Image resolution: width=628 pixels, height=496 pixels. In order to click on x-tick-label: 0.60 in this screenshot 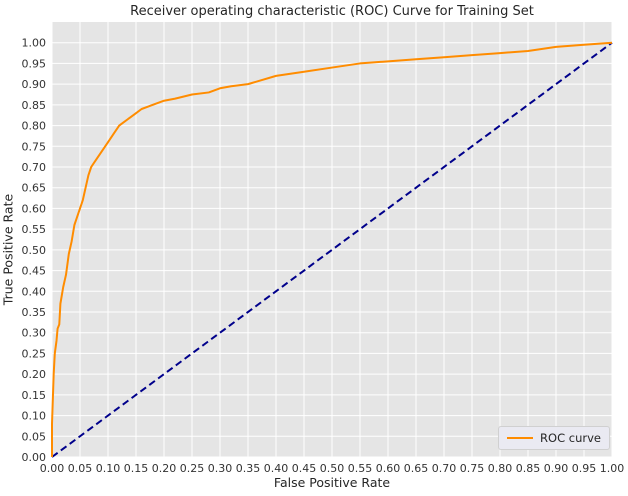, I will do `click(388, 468)`.